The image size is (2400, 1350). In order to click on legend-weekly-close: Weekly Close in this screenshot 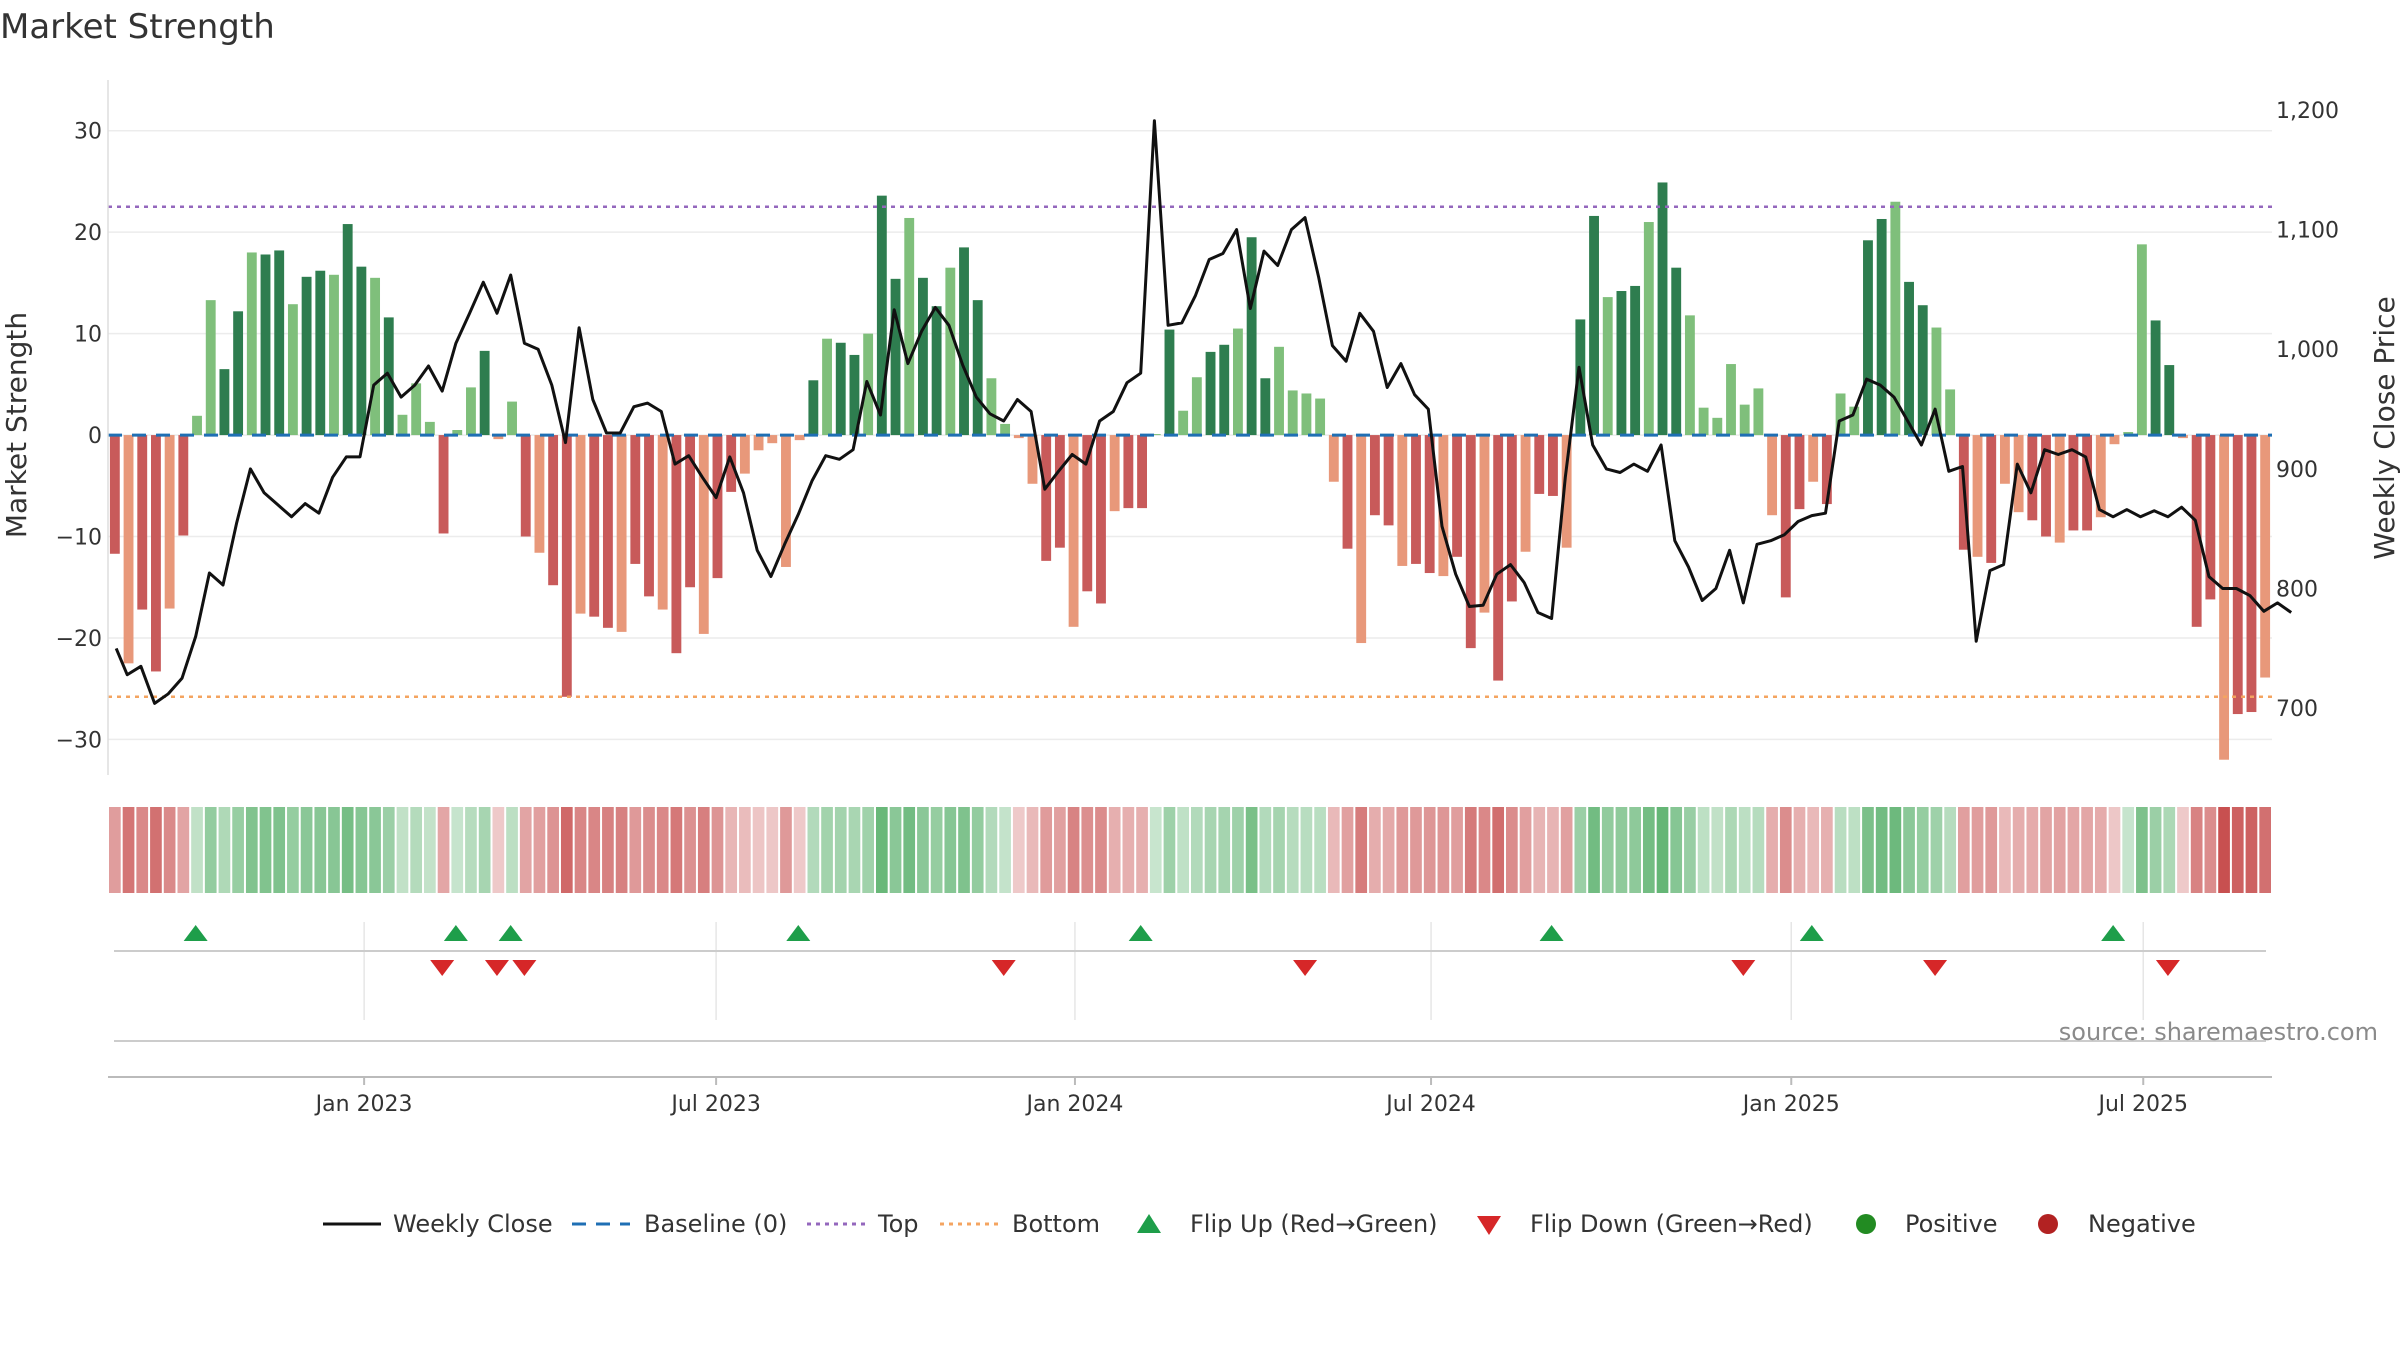, I will do `click(473, 1224)`.